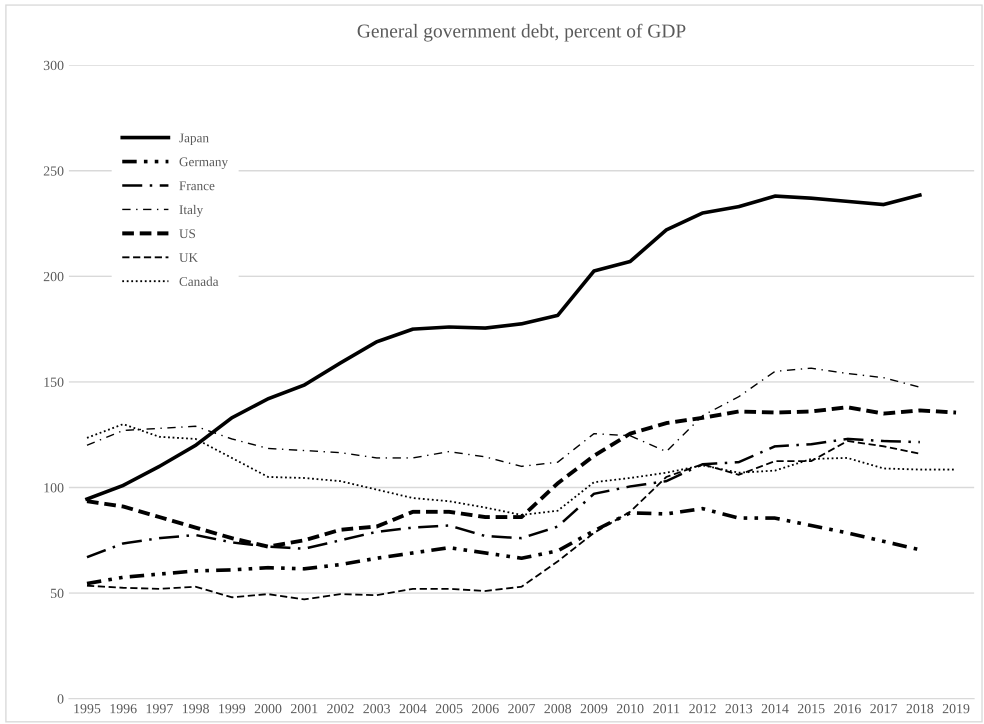  What do you see at coordinates (485, 709) in the screenshot?
I see `x-tick-label: 2006` at bounding box center [485, 709].